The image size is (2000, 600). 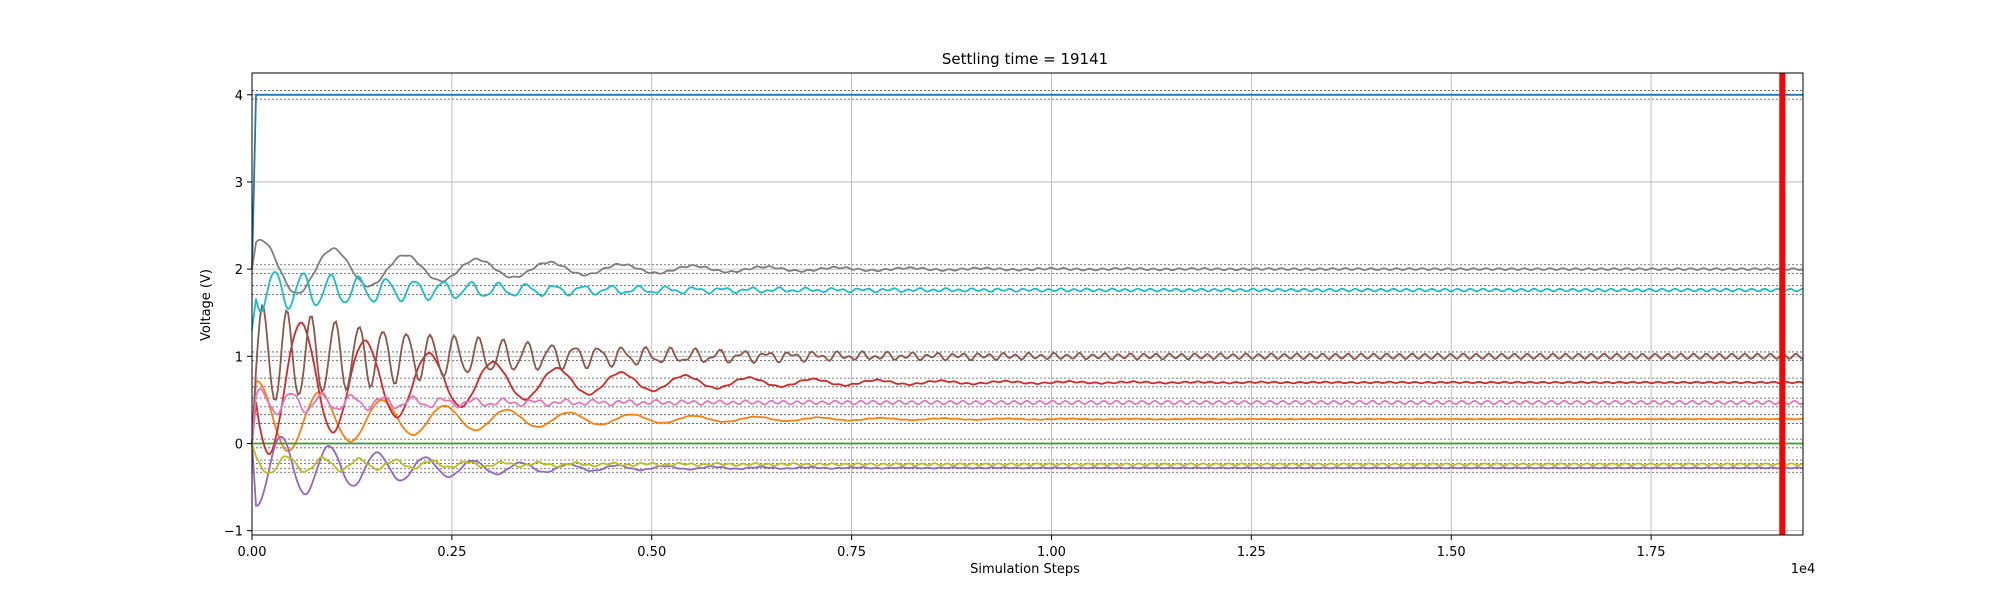 What do you see at coordinates (1651, 552) in the screenshot?
I see `x-tick-label: 1.75` at bounding box center [1651, 552].